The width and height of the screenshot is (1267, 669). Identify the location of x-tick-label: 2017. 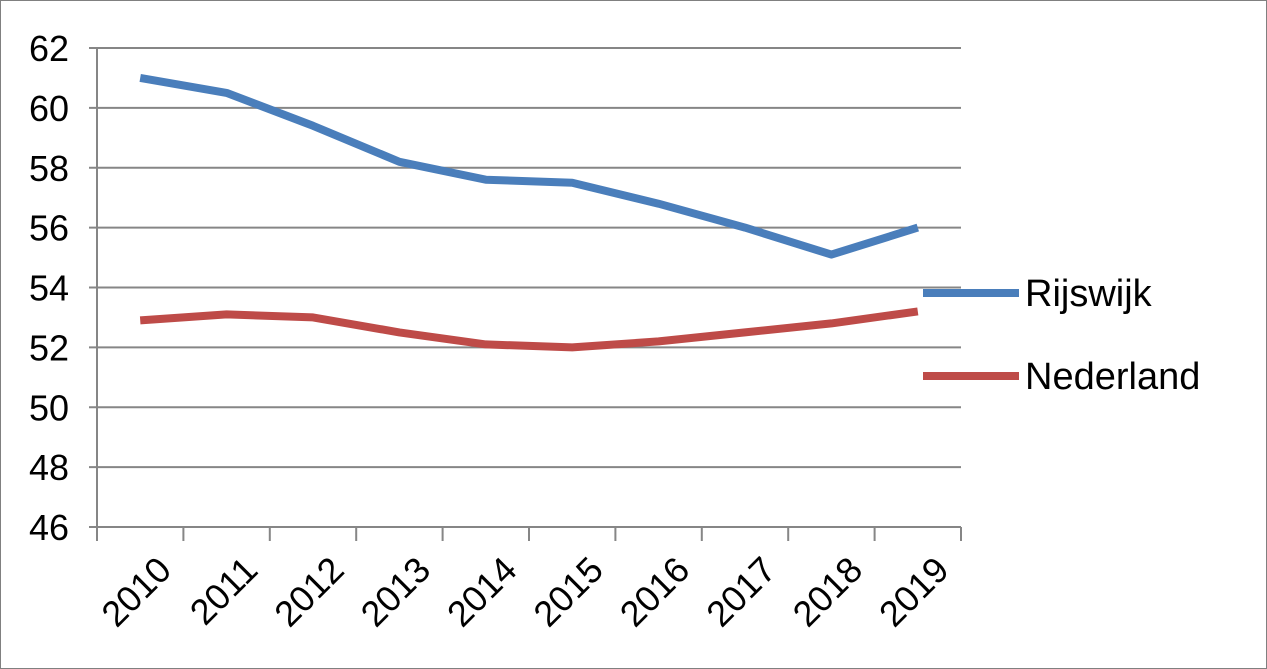
(741, 592).